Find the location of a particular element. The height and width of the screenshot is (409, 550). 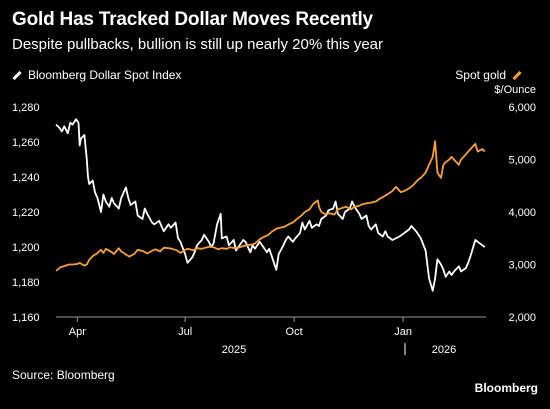

x-tick-0: Apr is located at coordinates (77, 332).